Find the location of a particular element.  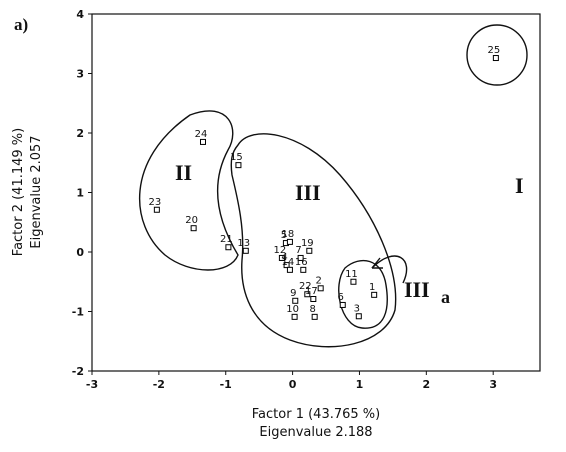

y-tick-label: 3 is located at coordinates (80, 74).